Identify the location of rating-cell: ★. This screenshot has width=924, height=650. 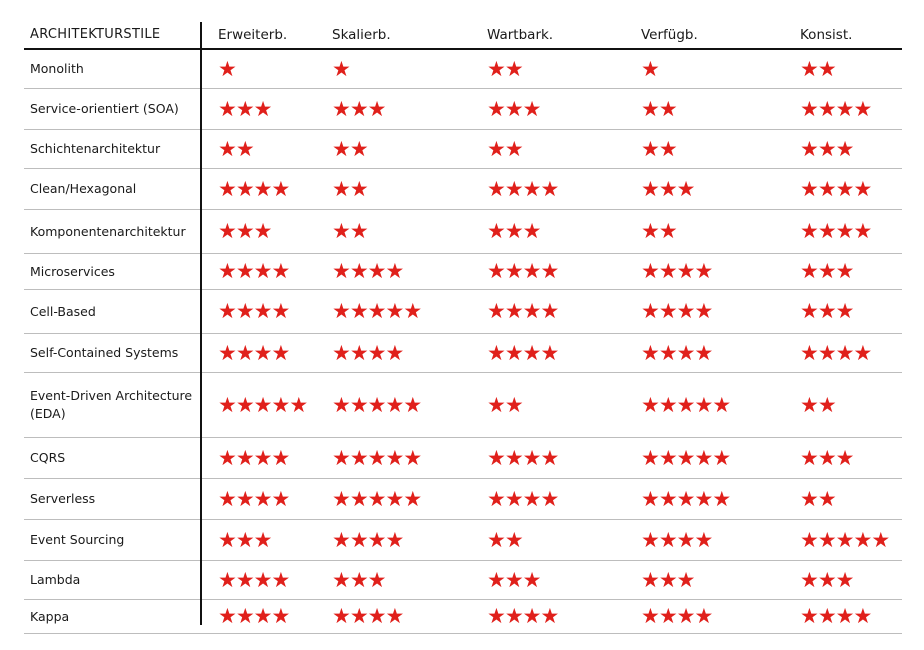
(227, 69).